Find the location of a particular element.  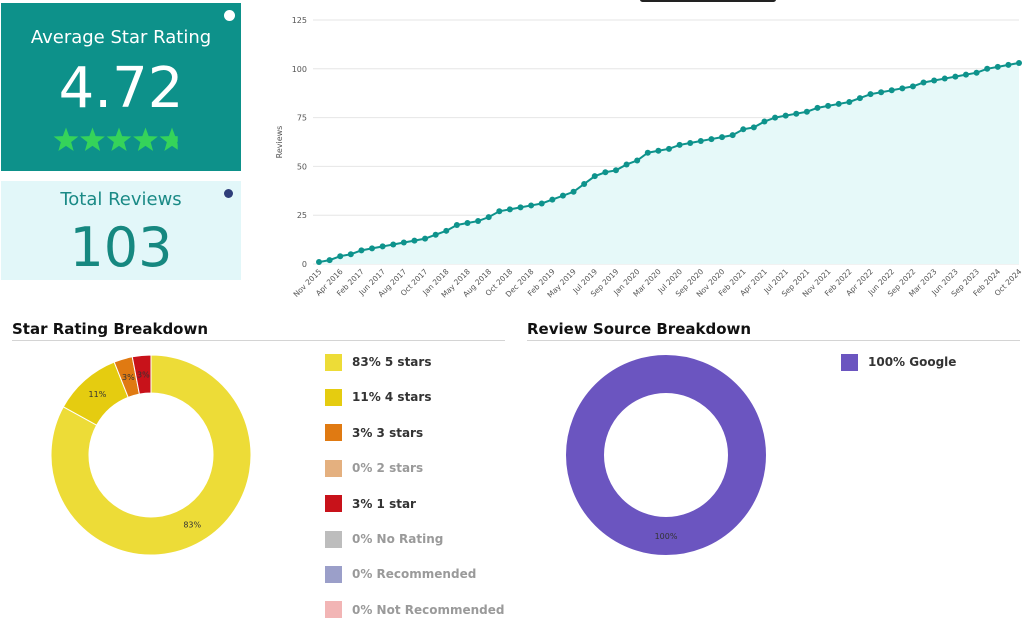

legend-item: 0% Not Recommended is located at coordinates (415, 610).